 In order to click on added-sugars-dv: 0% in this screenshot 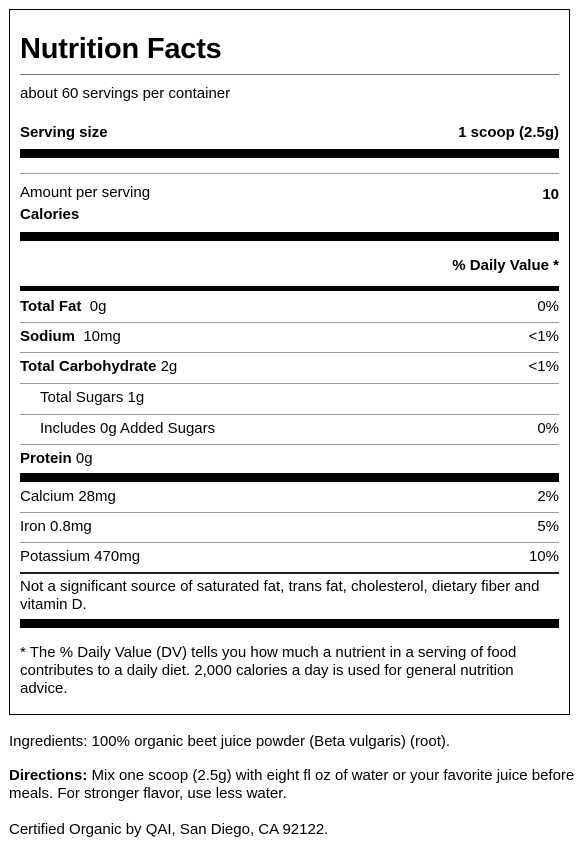, I will do `click(548, 428)`.